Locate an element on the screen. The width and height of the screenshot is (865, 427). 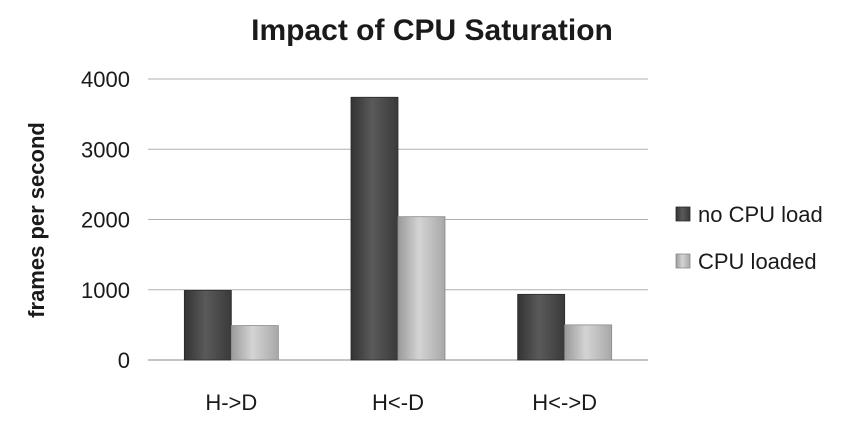
legend-label: CPU loaded is located at coordinates (757, 261).